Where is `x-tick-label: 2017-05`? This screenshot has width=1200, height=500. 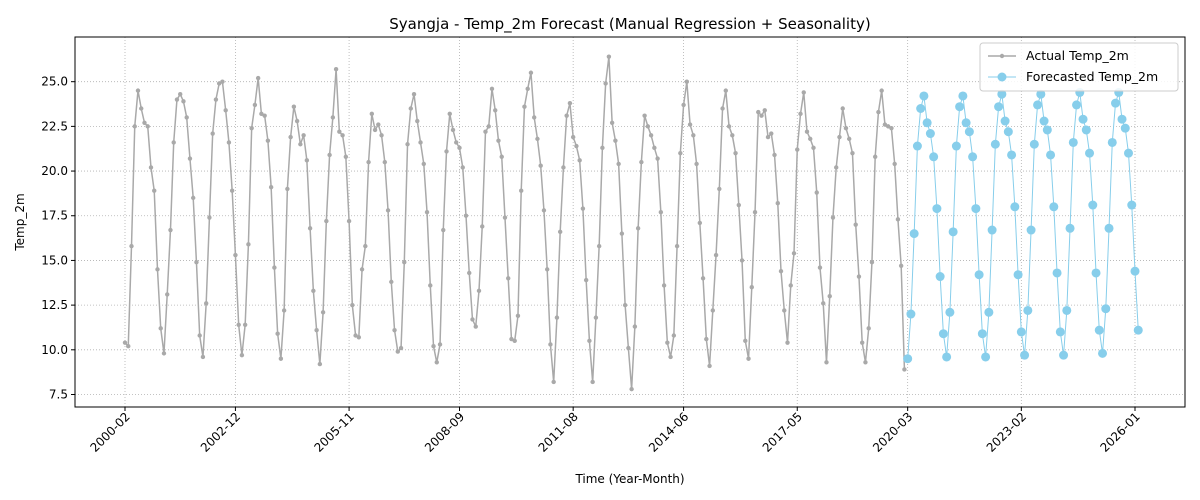
x-tick-label: 2017-05 is located at coordinates (782, 432).